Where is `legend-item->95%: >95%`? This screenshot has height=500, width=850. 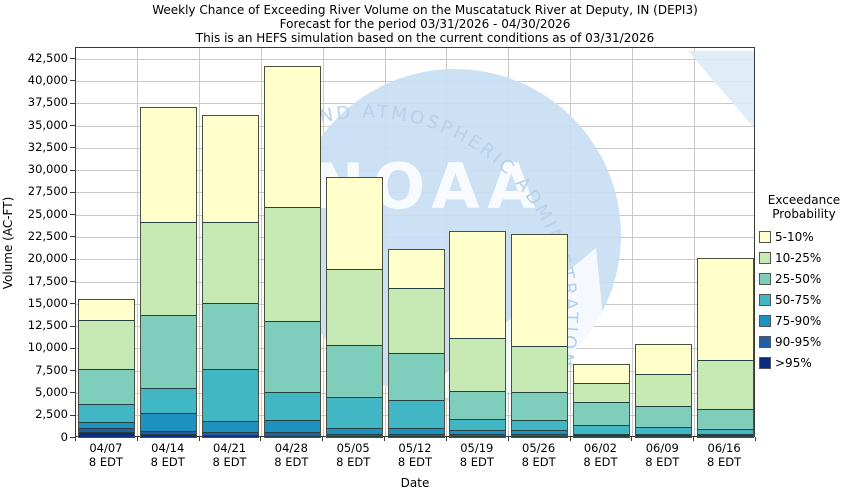
legend-item->95%: >95% is located at coordinates (804, 362).